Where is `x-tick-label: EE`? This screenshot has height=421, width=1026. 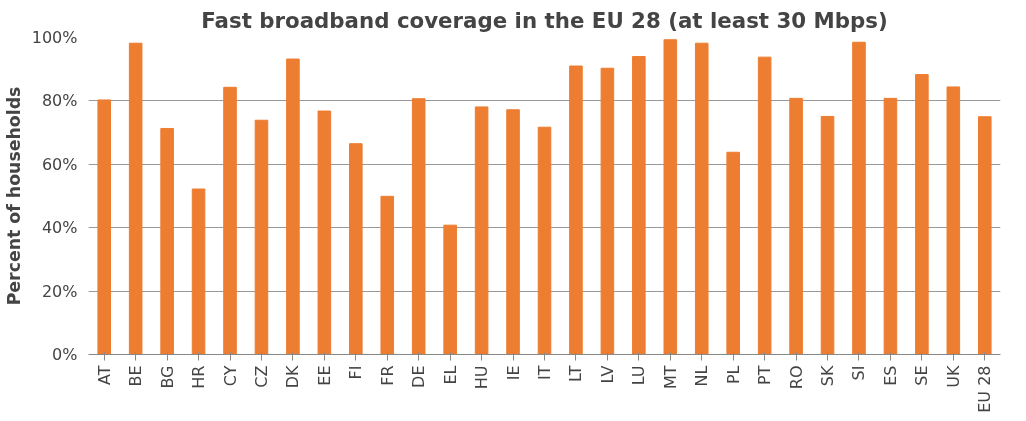
x-tick-label: EE is located at coordinates (324, 375).